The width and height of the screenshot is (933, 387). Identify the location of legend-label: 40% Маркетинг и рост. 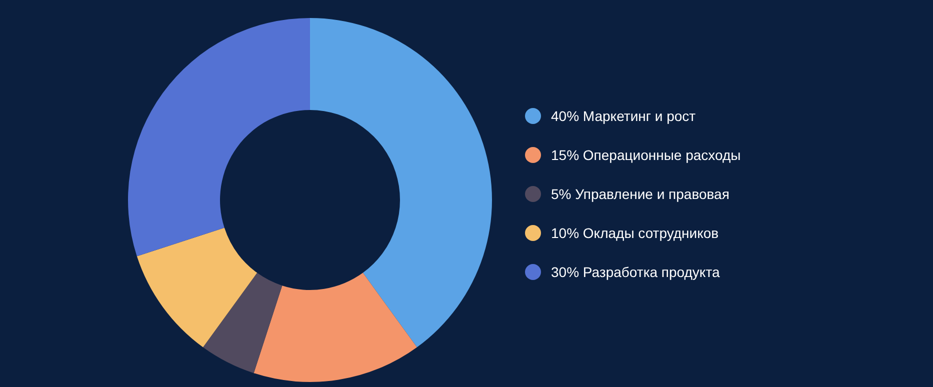
(623, 116).